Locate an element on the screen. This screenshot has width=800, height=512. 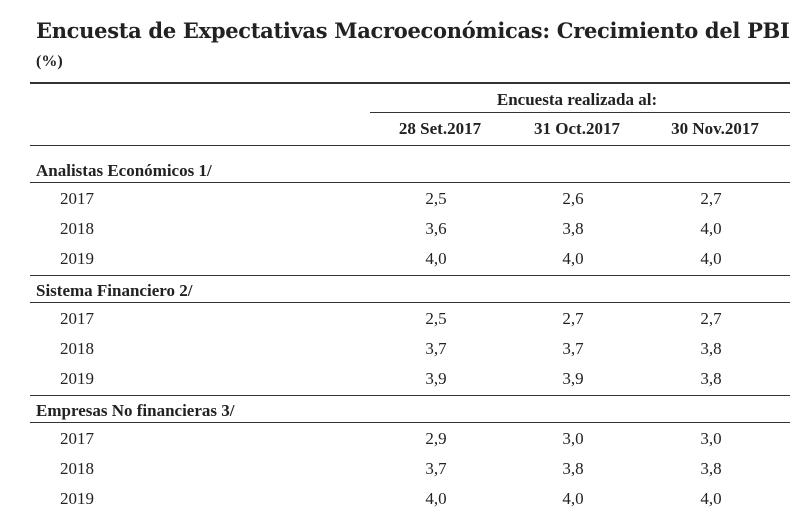
column-header: 30 Nov.2017 is located at coordinates (715, 128).